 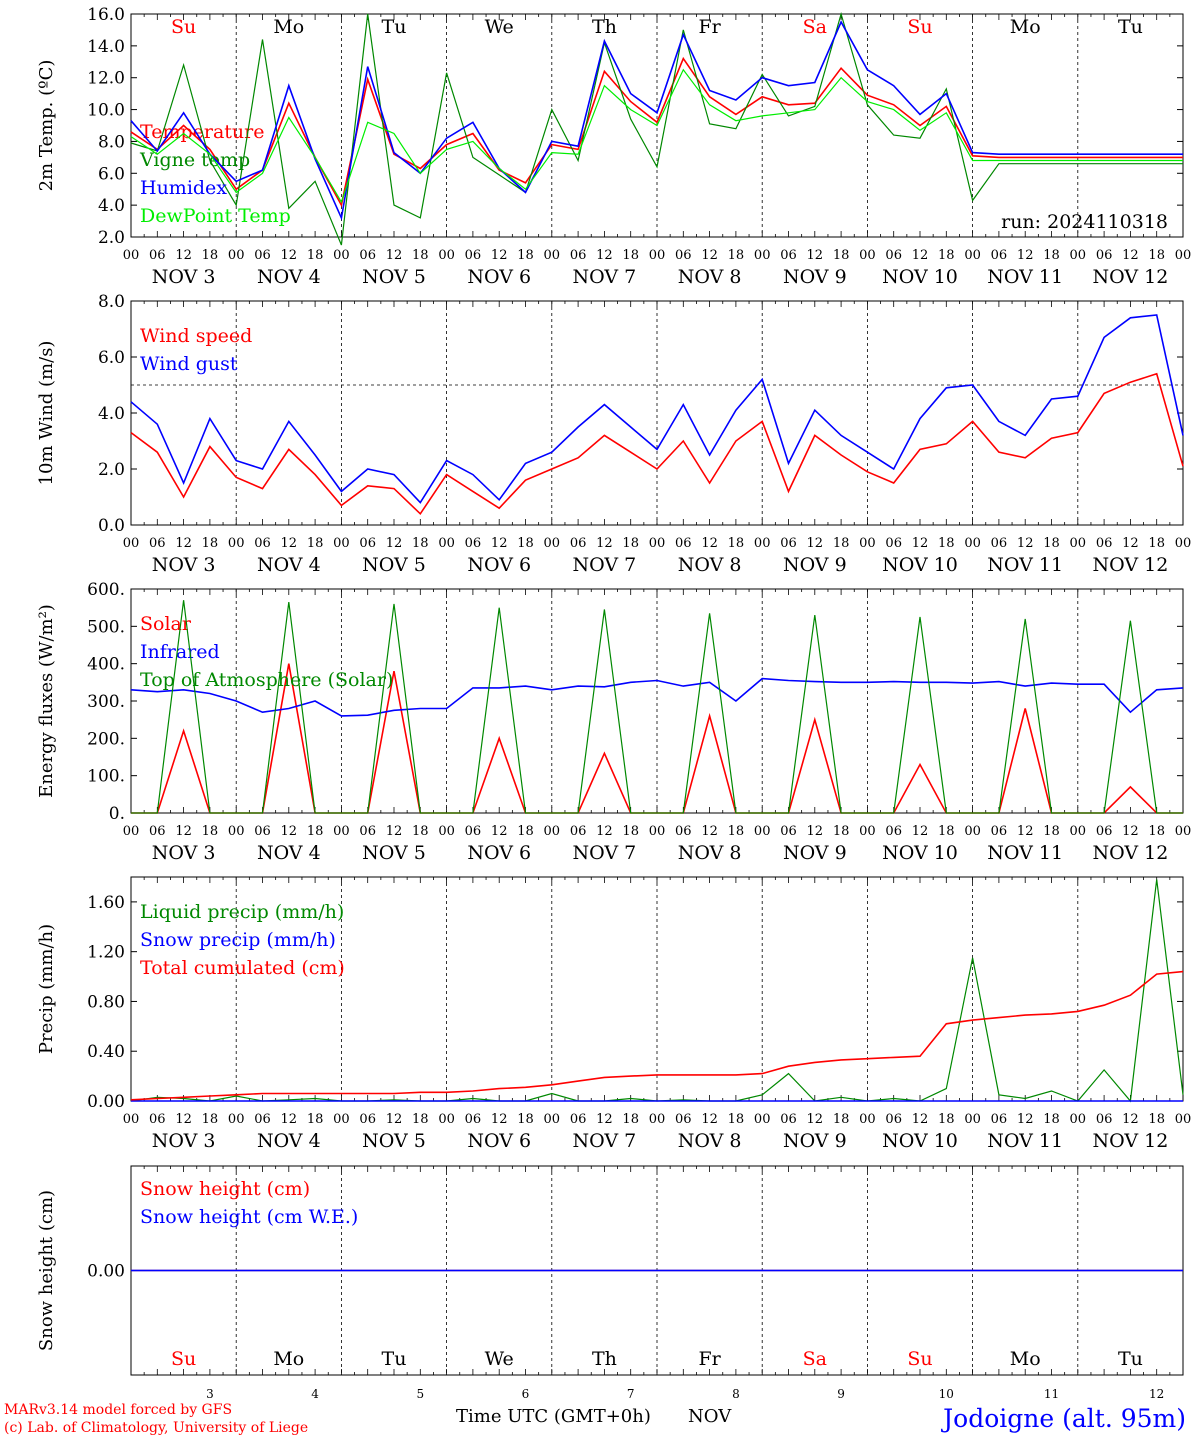 I want to click on legend-entry: Humidex, so click(x=183, y=188).